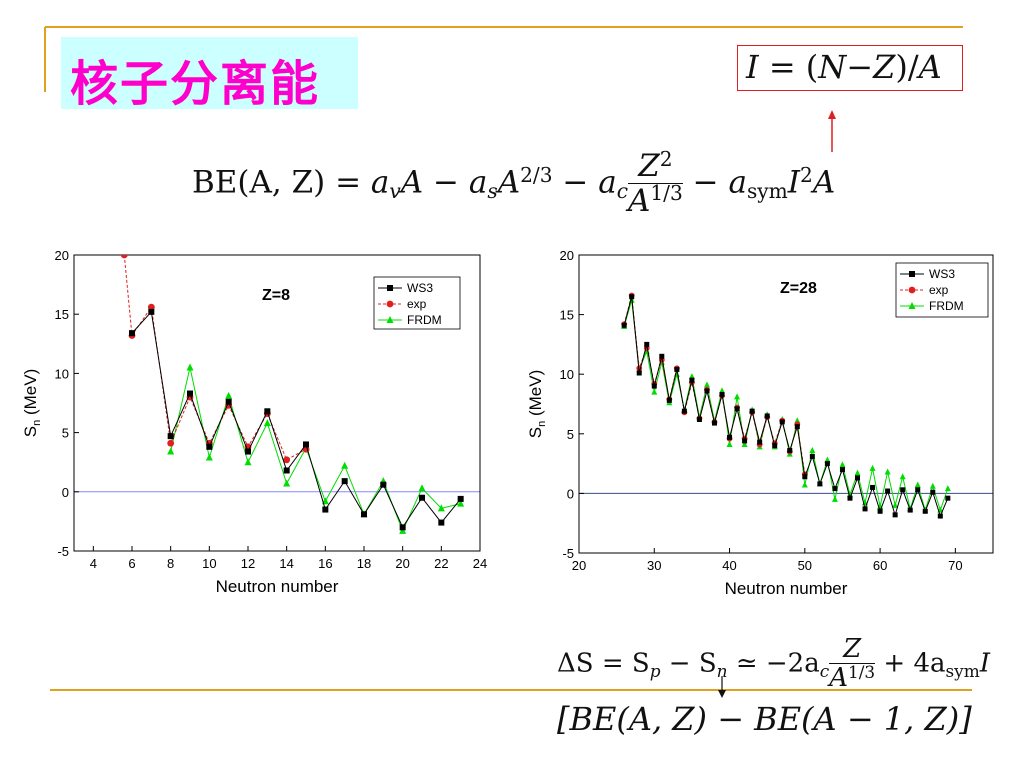 The image size is (1024, 768). Describe the element at coordinates (195, 84) in the screenshot. I see `slide-title: 核子分离能` at that location.